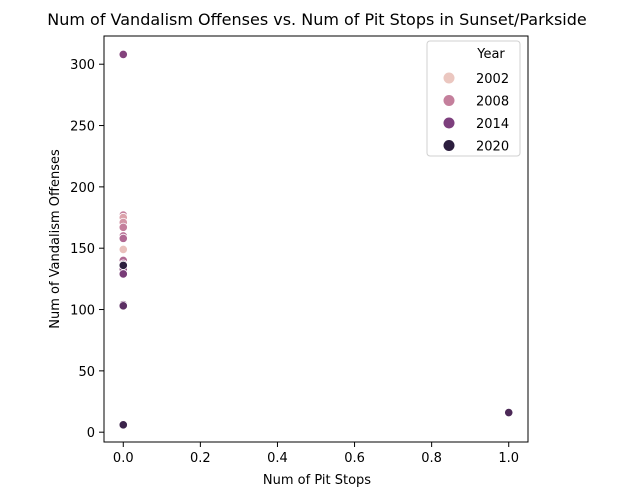 The height and width of the screenshot is (503, 630). What do you see at coordinates (317, 480) in the screenshot?
I see `x-axis-label: Num of Pit Stops` at bounding box center [317, 480].